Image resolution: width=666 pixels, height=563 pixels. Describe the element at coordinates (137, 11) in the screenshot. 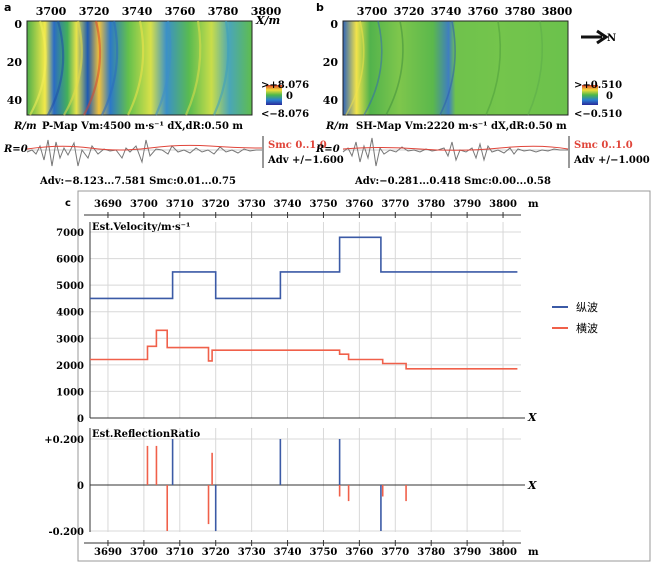

I see `panel-a-x-tick: 3740` at that location.